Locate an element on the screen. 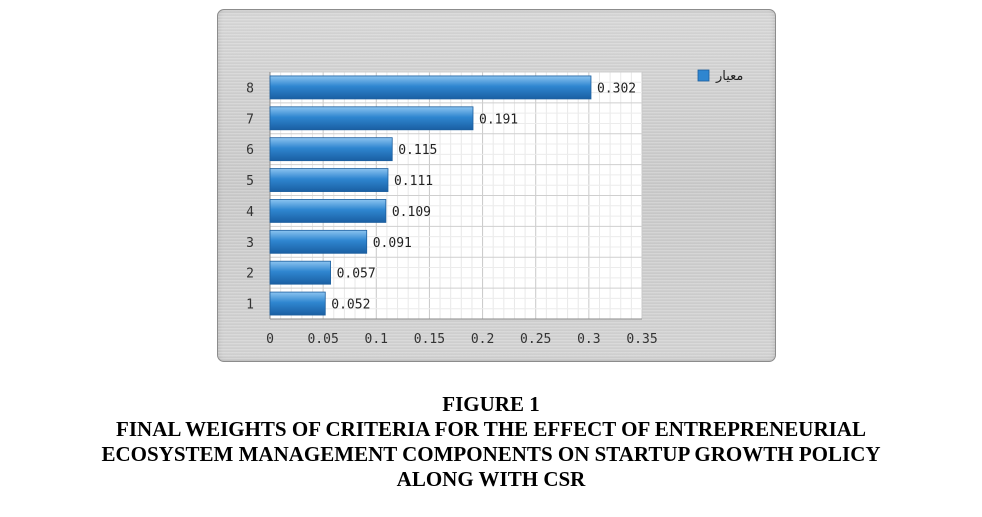  y-tick-label: 5 is located at coordinates (250, 181).